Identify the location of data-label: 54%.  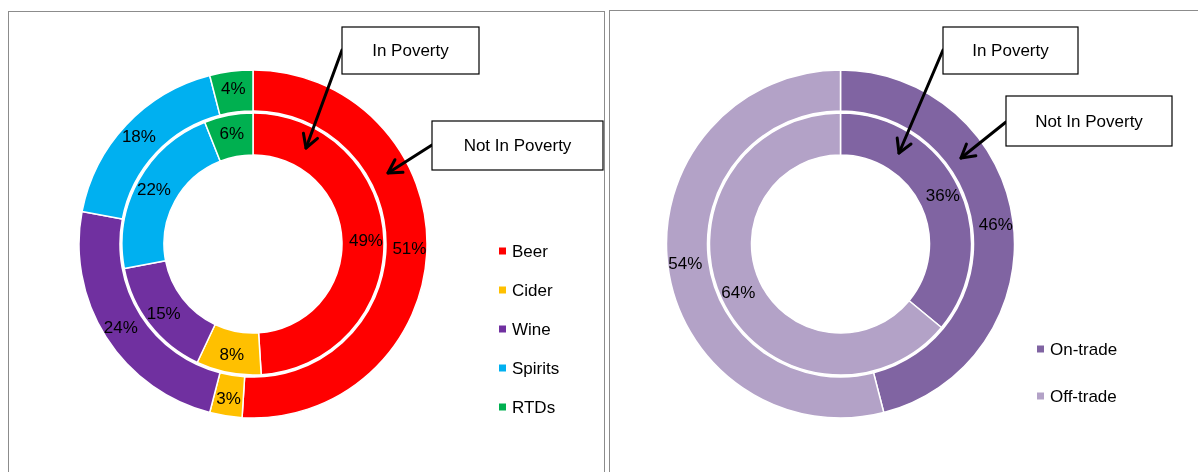
(685, 264).